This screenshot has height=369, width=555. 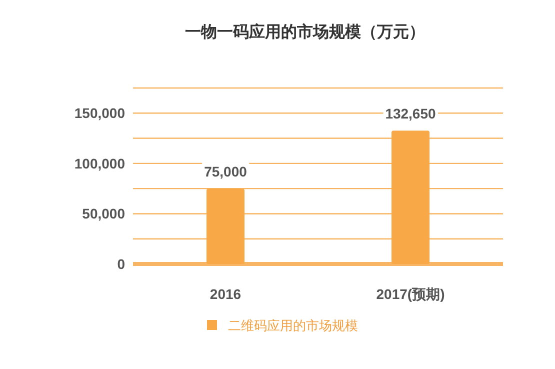 What do you see at coordinates (226, 172) in the screenshot?
I see `data-label: 75,000` at bounding box center [226, 172].